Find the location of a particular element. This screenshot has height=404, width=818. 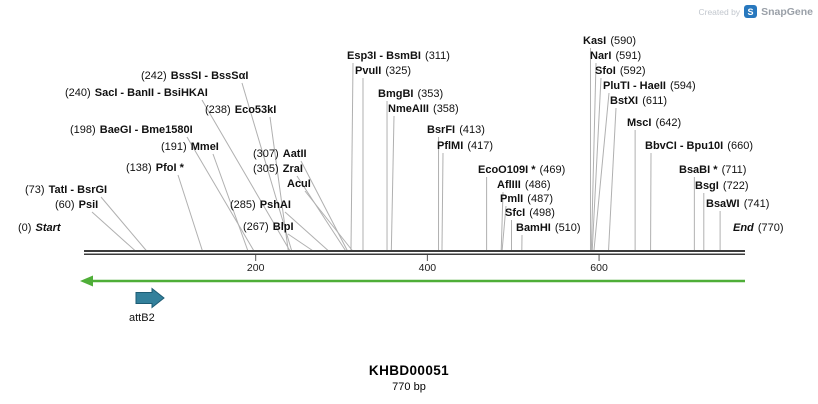

enzyme-site-label: (238) Eco53kI is located at coordinates (240, 110).